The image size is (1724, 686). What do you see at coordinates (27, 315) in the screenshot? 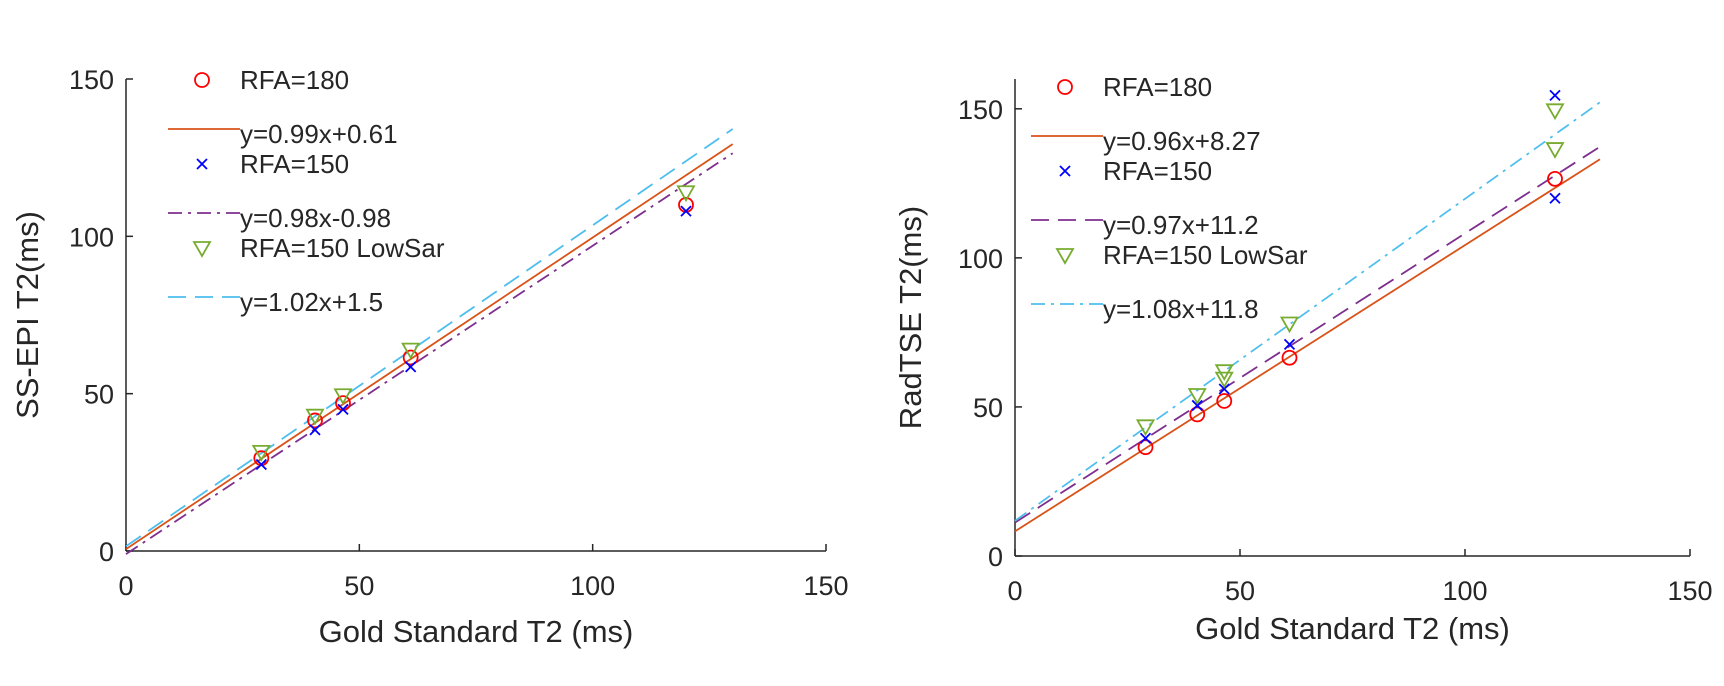
I see `y-axis-label: SS-EPI T2(ms)` at bounding box center [27, 315].